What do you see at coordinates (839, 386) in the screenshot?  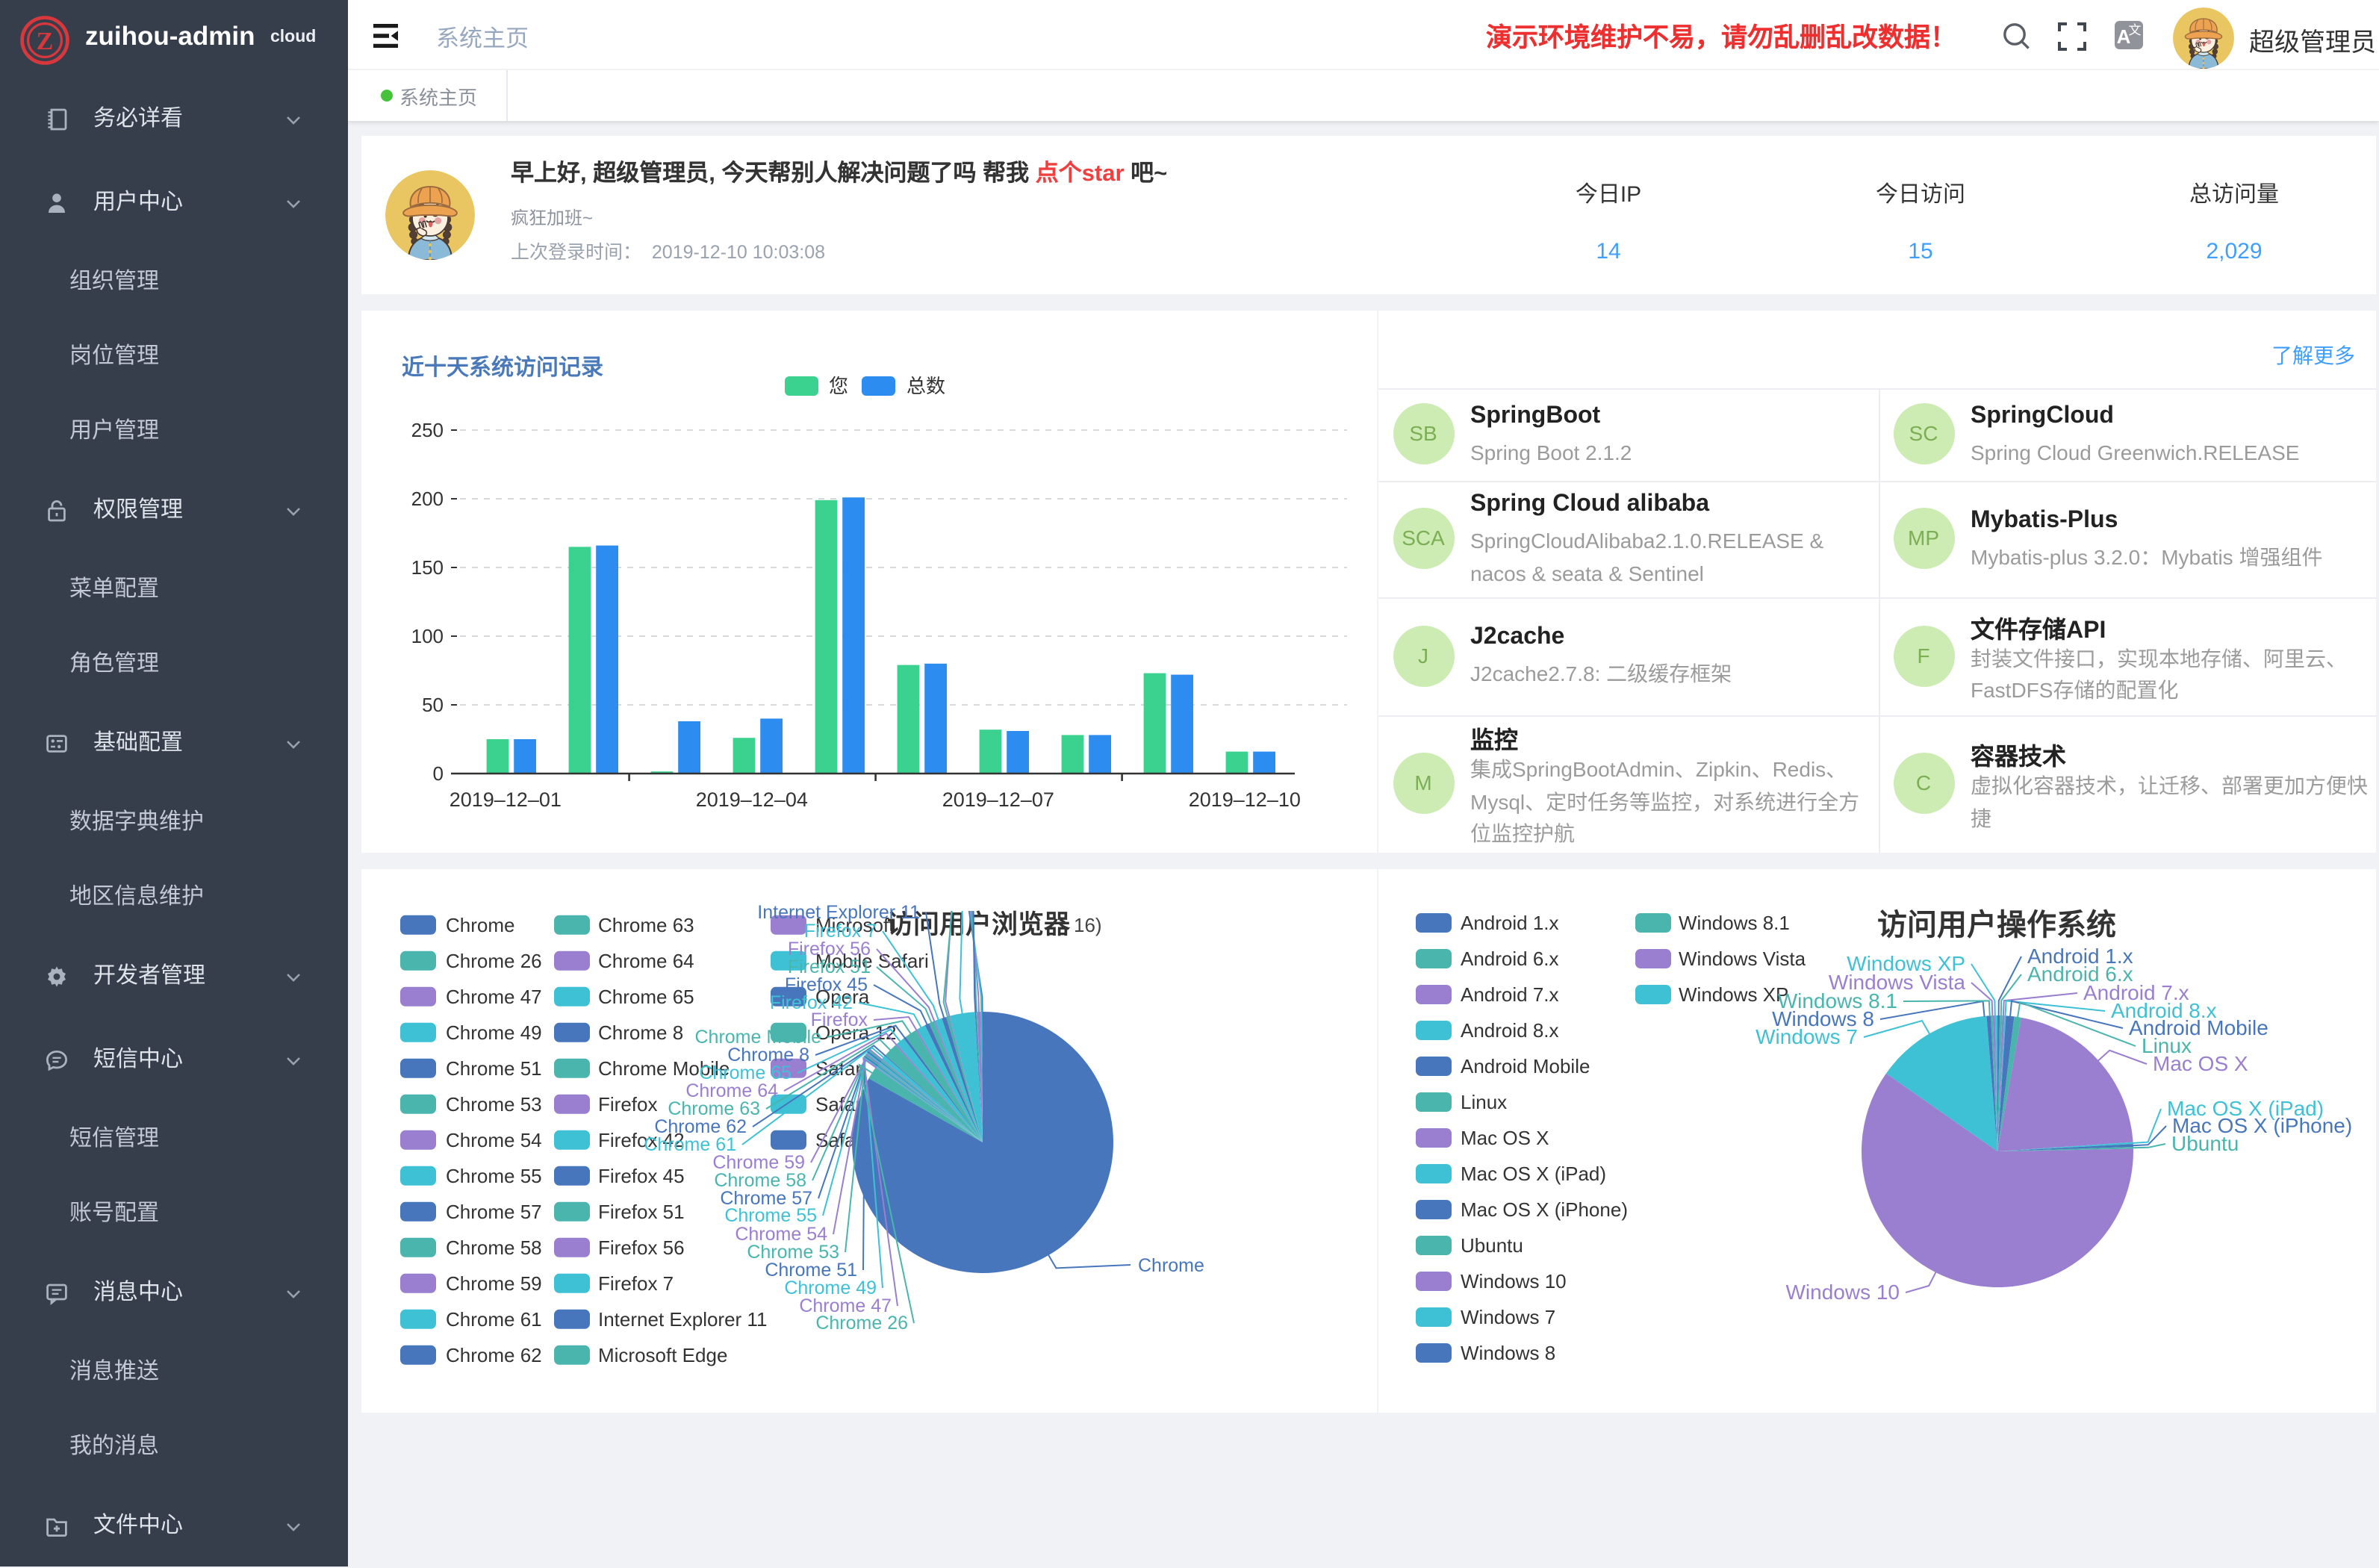 I see `svg-text: 您` at bounding box center [839, 386].